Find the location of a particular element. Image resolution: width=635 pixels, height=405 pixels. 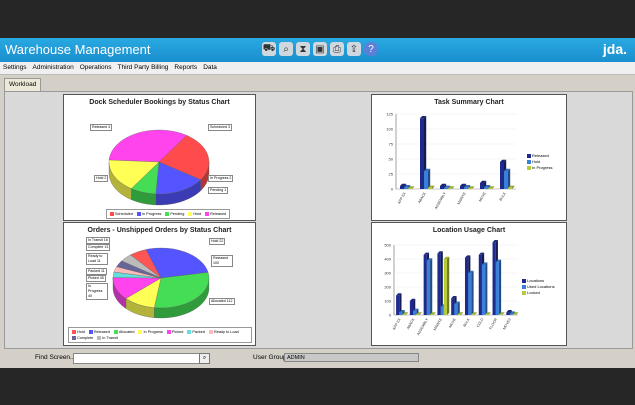

menu-administration: Administration is located at coordinates (53, 67).